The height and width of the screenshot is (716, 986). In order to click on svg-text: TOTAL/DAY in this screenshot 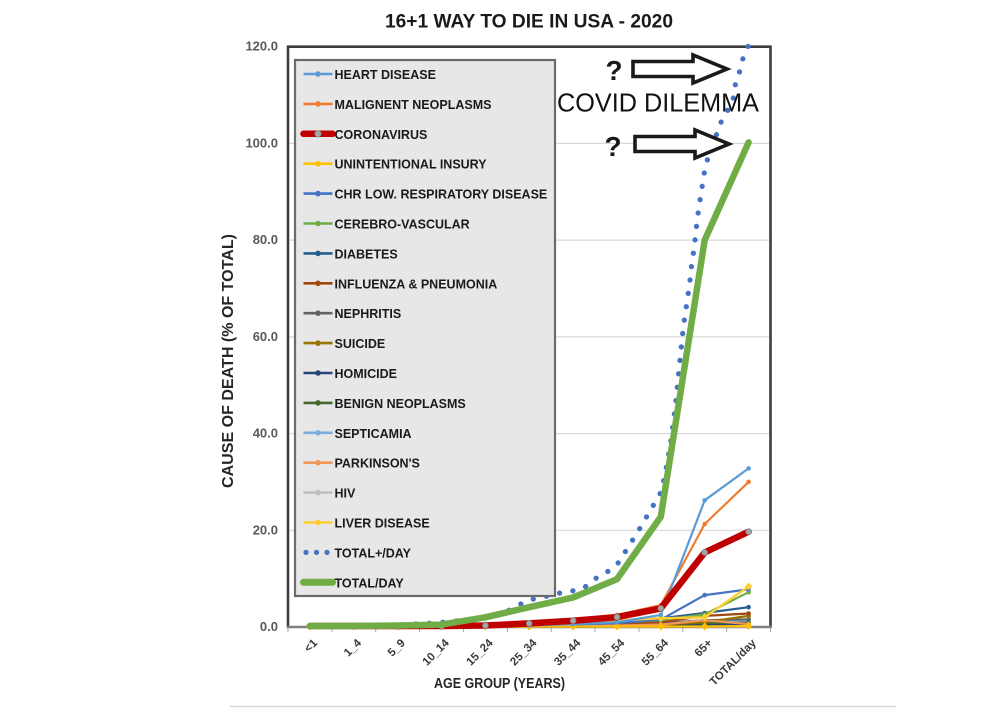, I will do `click(370, 583)`.